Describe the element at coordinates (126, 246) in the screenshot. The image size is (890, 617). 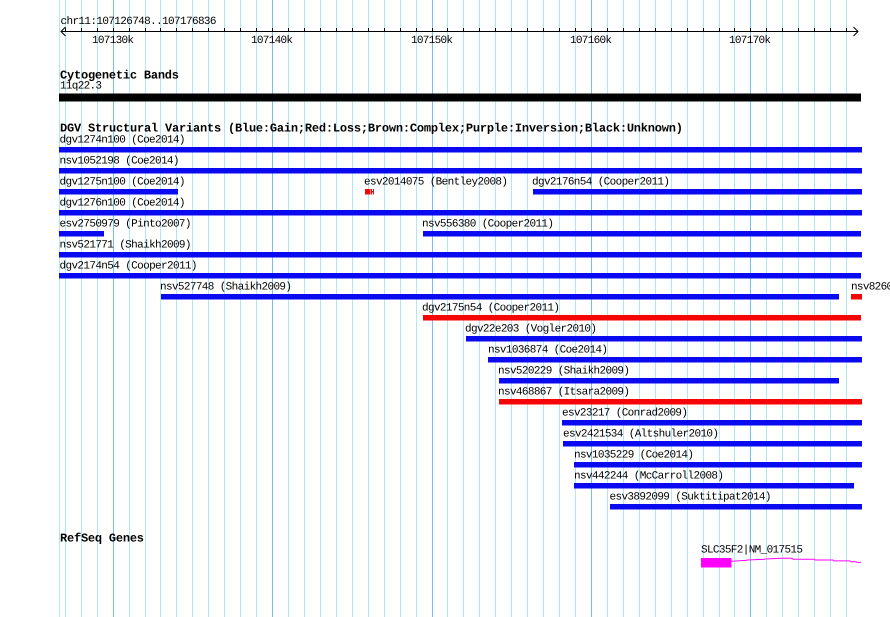
I see `svg-text: nsv521771 (Shaikh2009)` at that location.